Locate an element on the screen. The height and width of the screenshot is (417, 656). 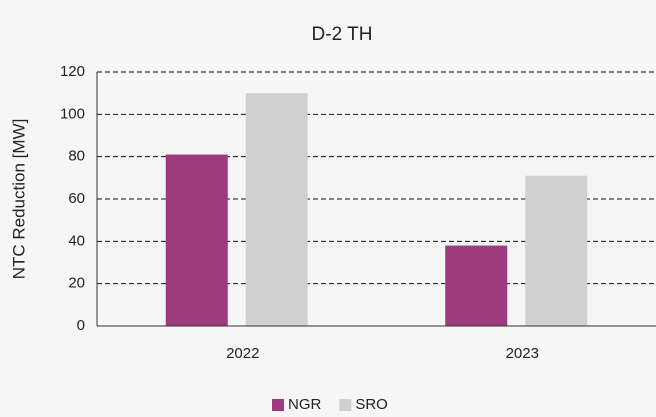
y-tick-label: 80 is located at coordinates (76, 156).